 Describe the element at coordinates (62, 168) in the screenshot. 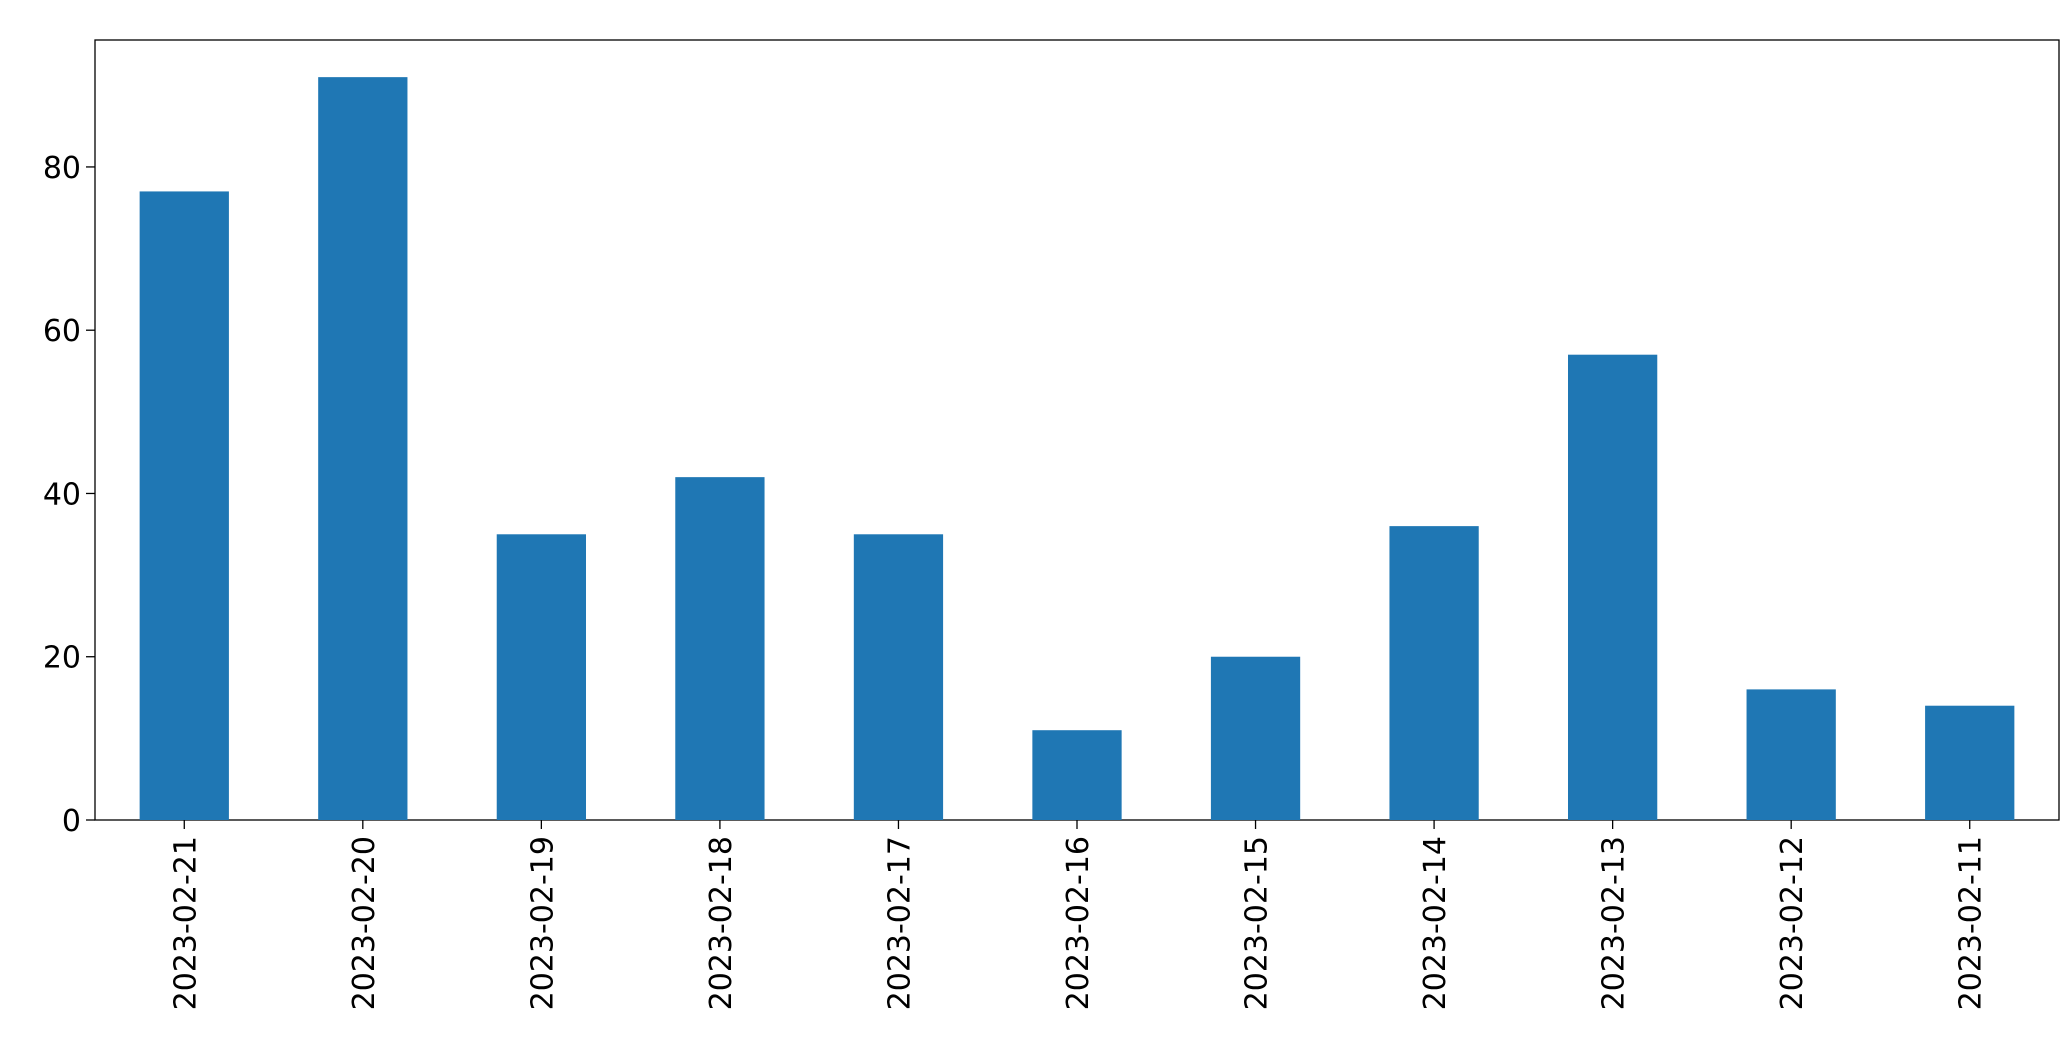

I see `y-tick-label: 80` at that location.